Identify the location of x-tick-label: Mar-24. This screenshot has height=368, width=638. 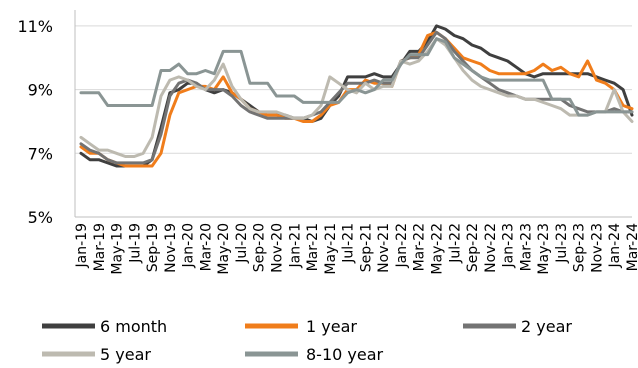
(631, 247).